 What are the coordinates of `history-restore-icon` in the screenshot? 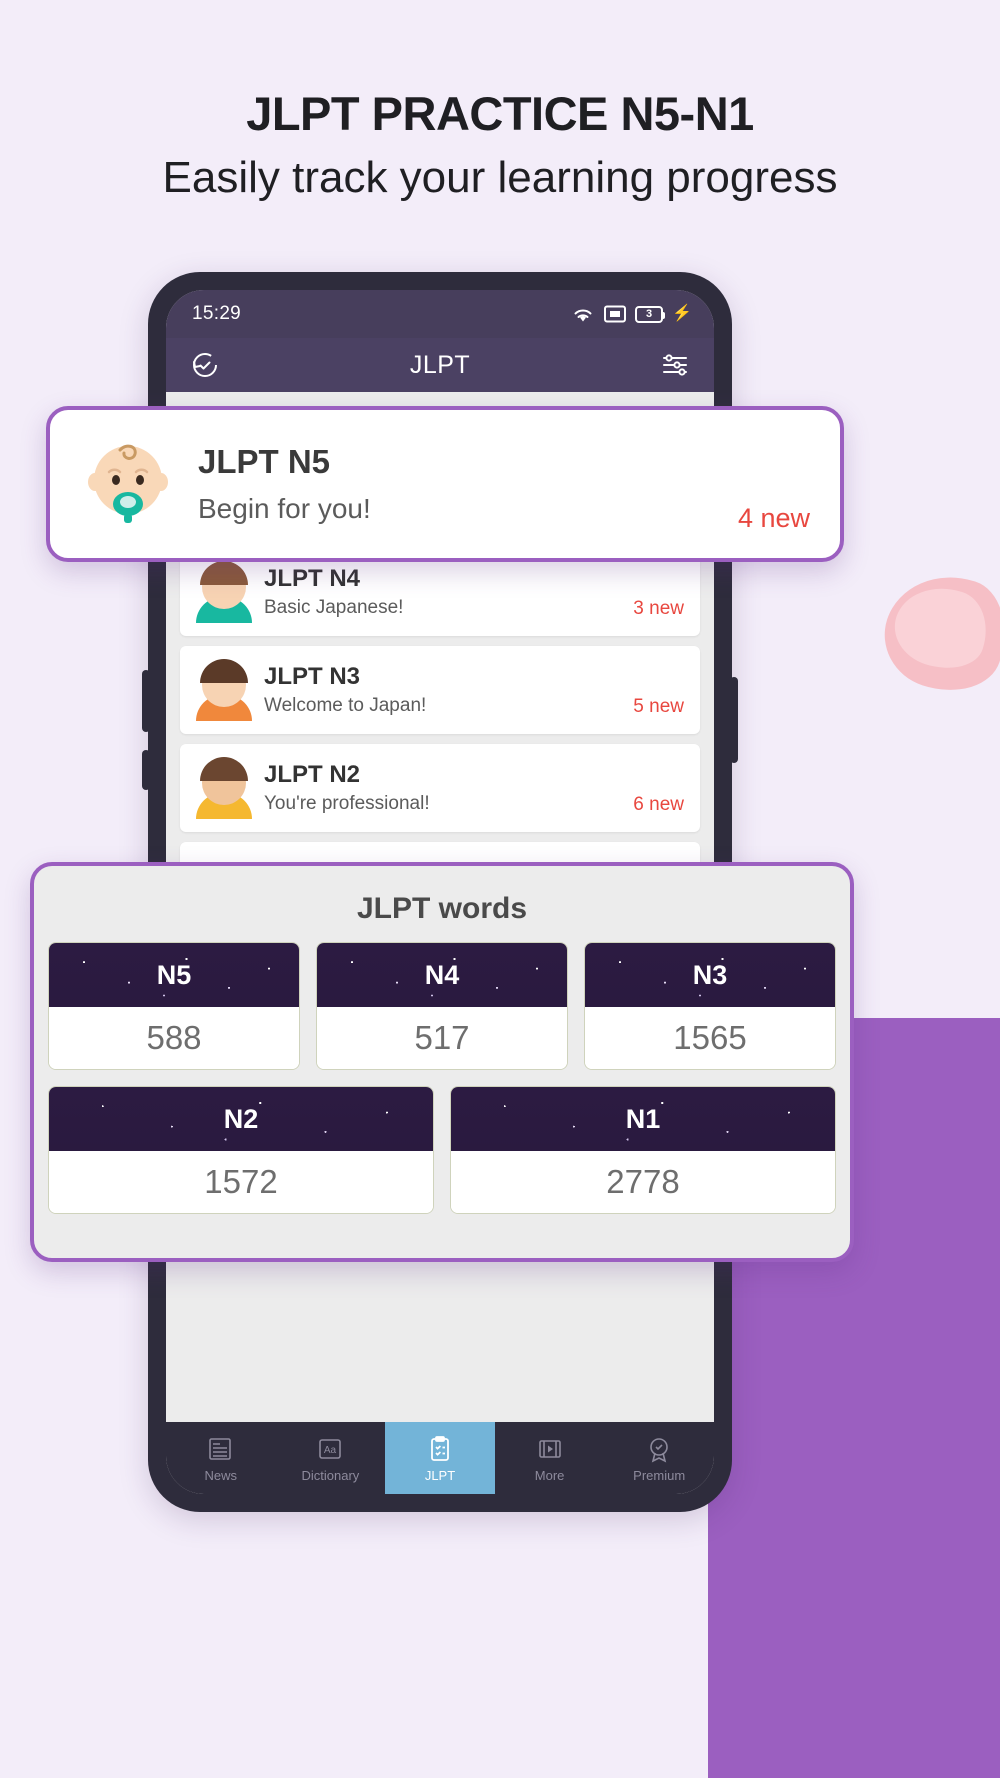 It's located at (205, 365).